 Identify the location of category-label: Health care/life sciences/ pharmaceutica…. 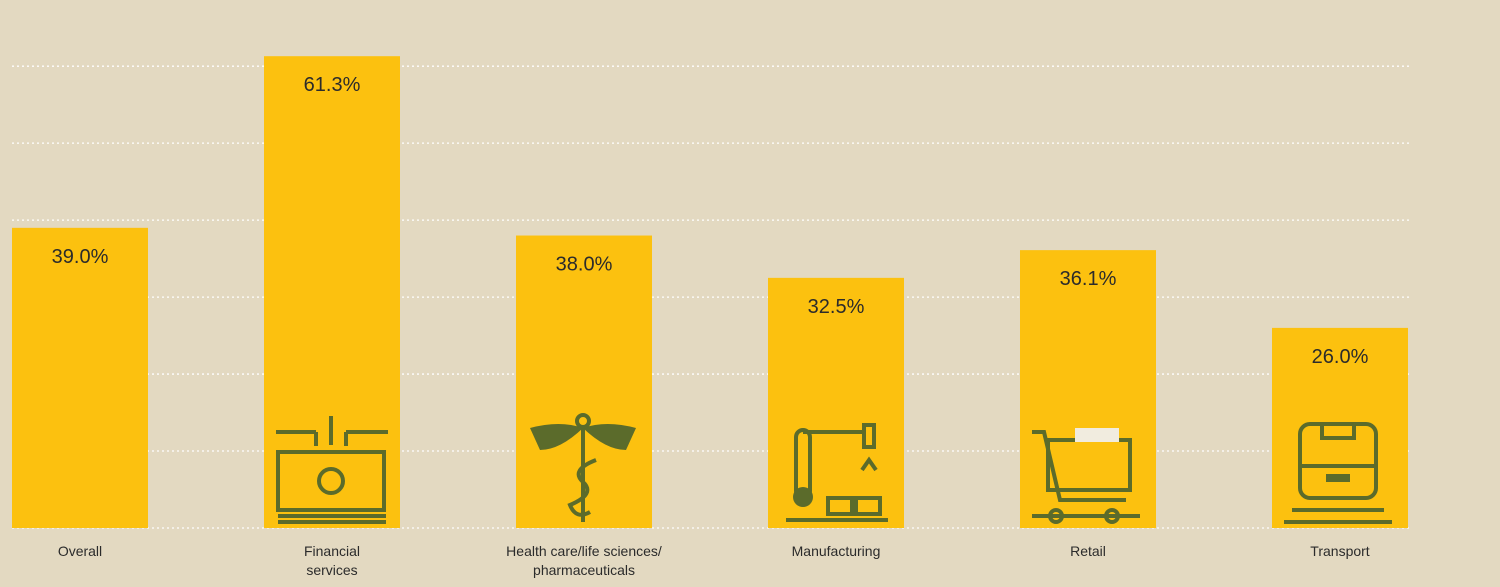
(584, 560).